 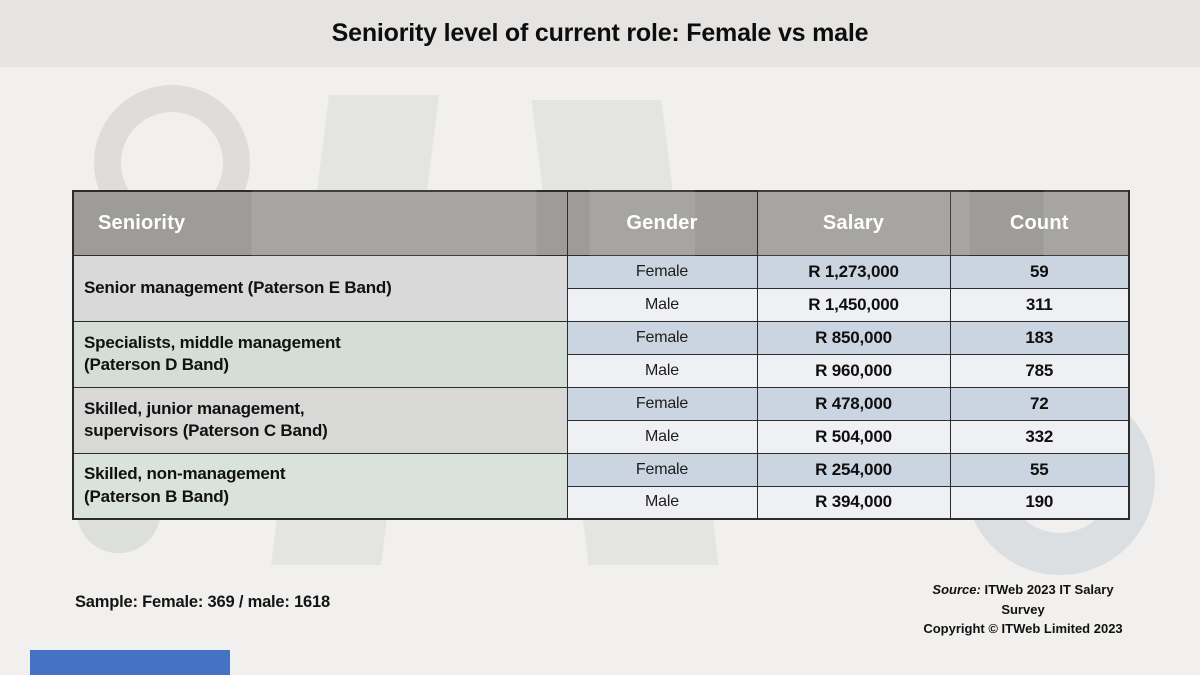 I want to click on salary-cell: R 504,000, so click(x=853, y=436).